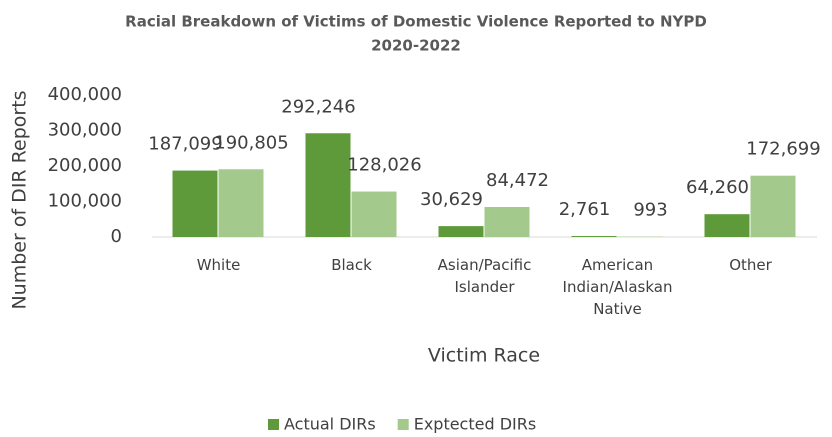 The width and height of the screenshot is (832, 437). What do you see at coordinates (484, 356) in the screenshot?
I see `x-axis-title: Victim Race` at bounding box center [484, 356].